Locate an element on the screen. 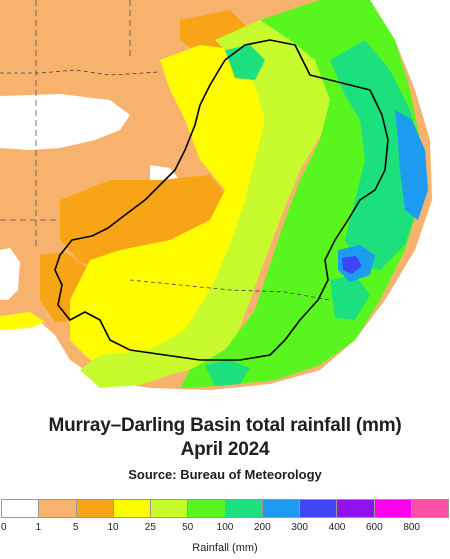 The width and height of the screenshot is (450, 559). legend-tick-label: 600 is located at coordinates (374, 527).